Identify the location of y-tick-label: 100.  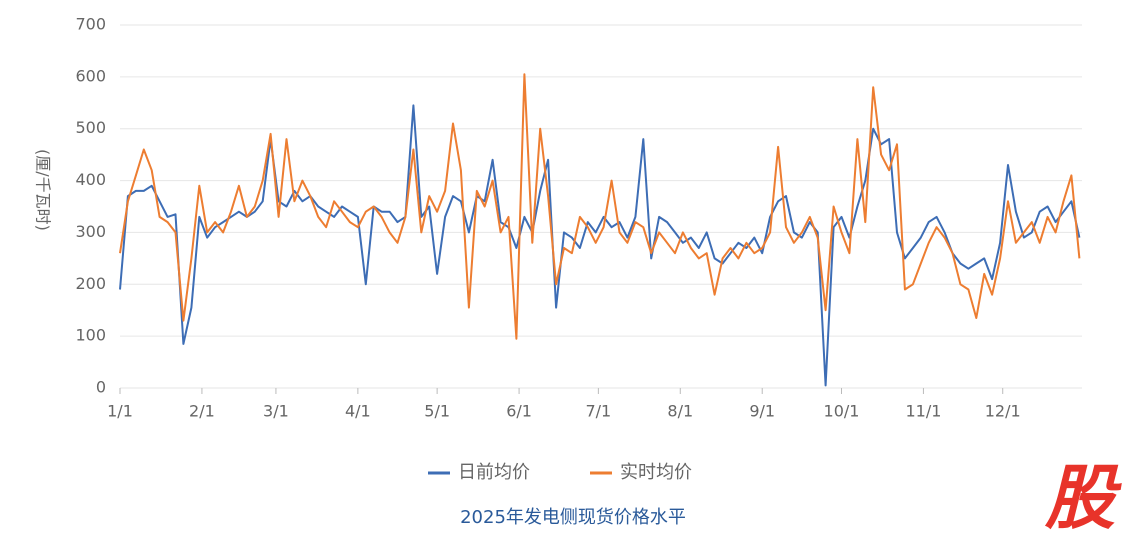
(90, 335).